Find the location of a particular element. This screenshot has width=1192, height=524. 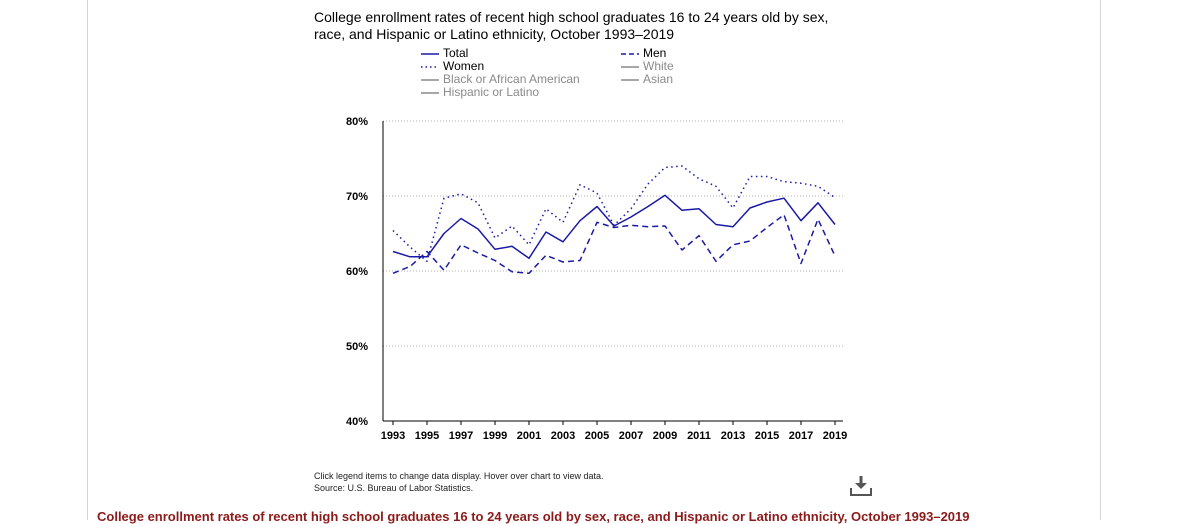

x-tick-label: 2009 is located at coordinates (665, 436).